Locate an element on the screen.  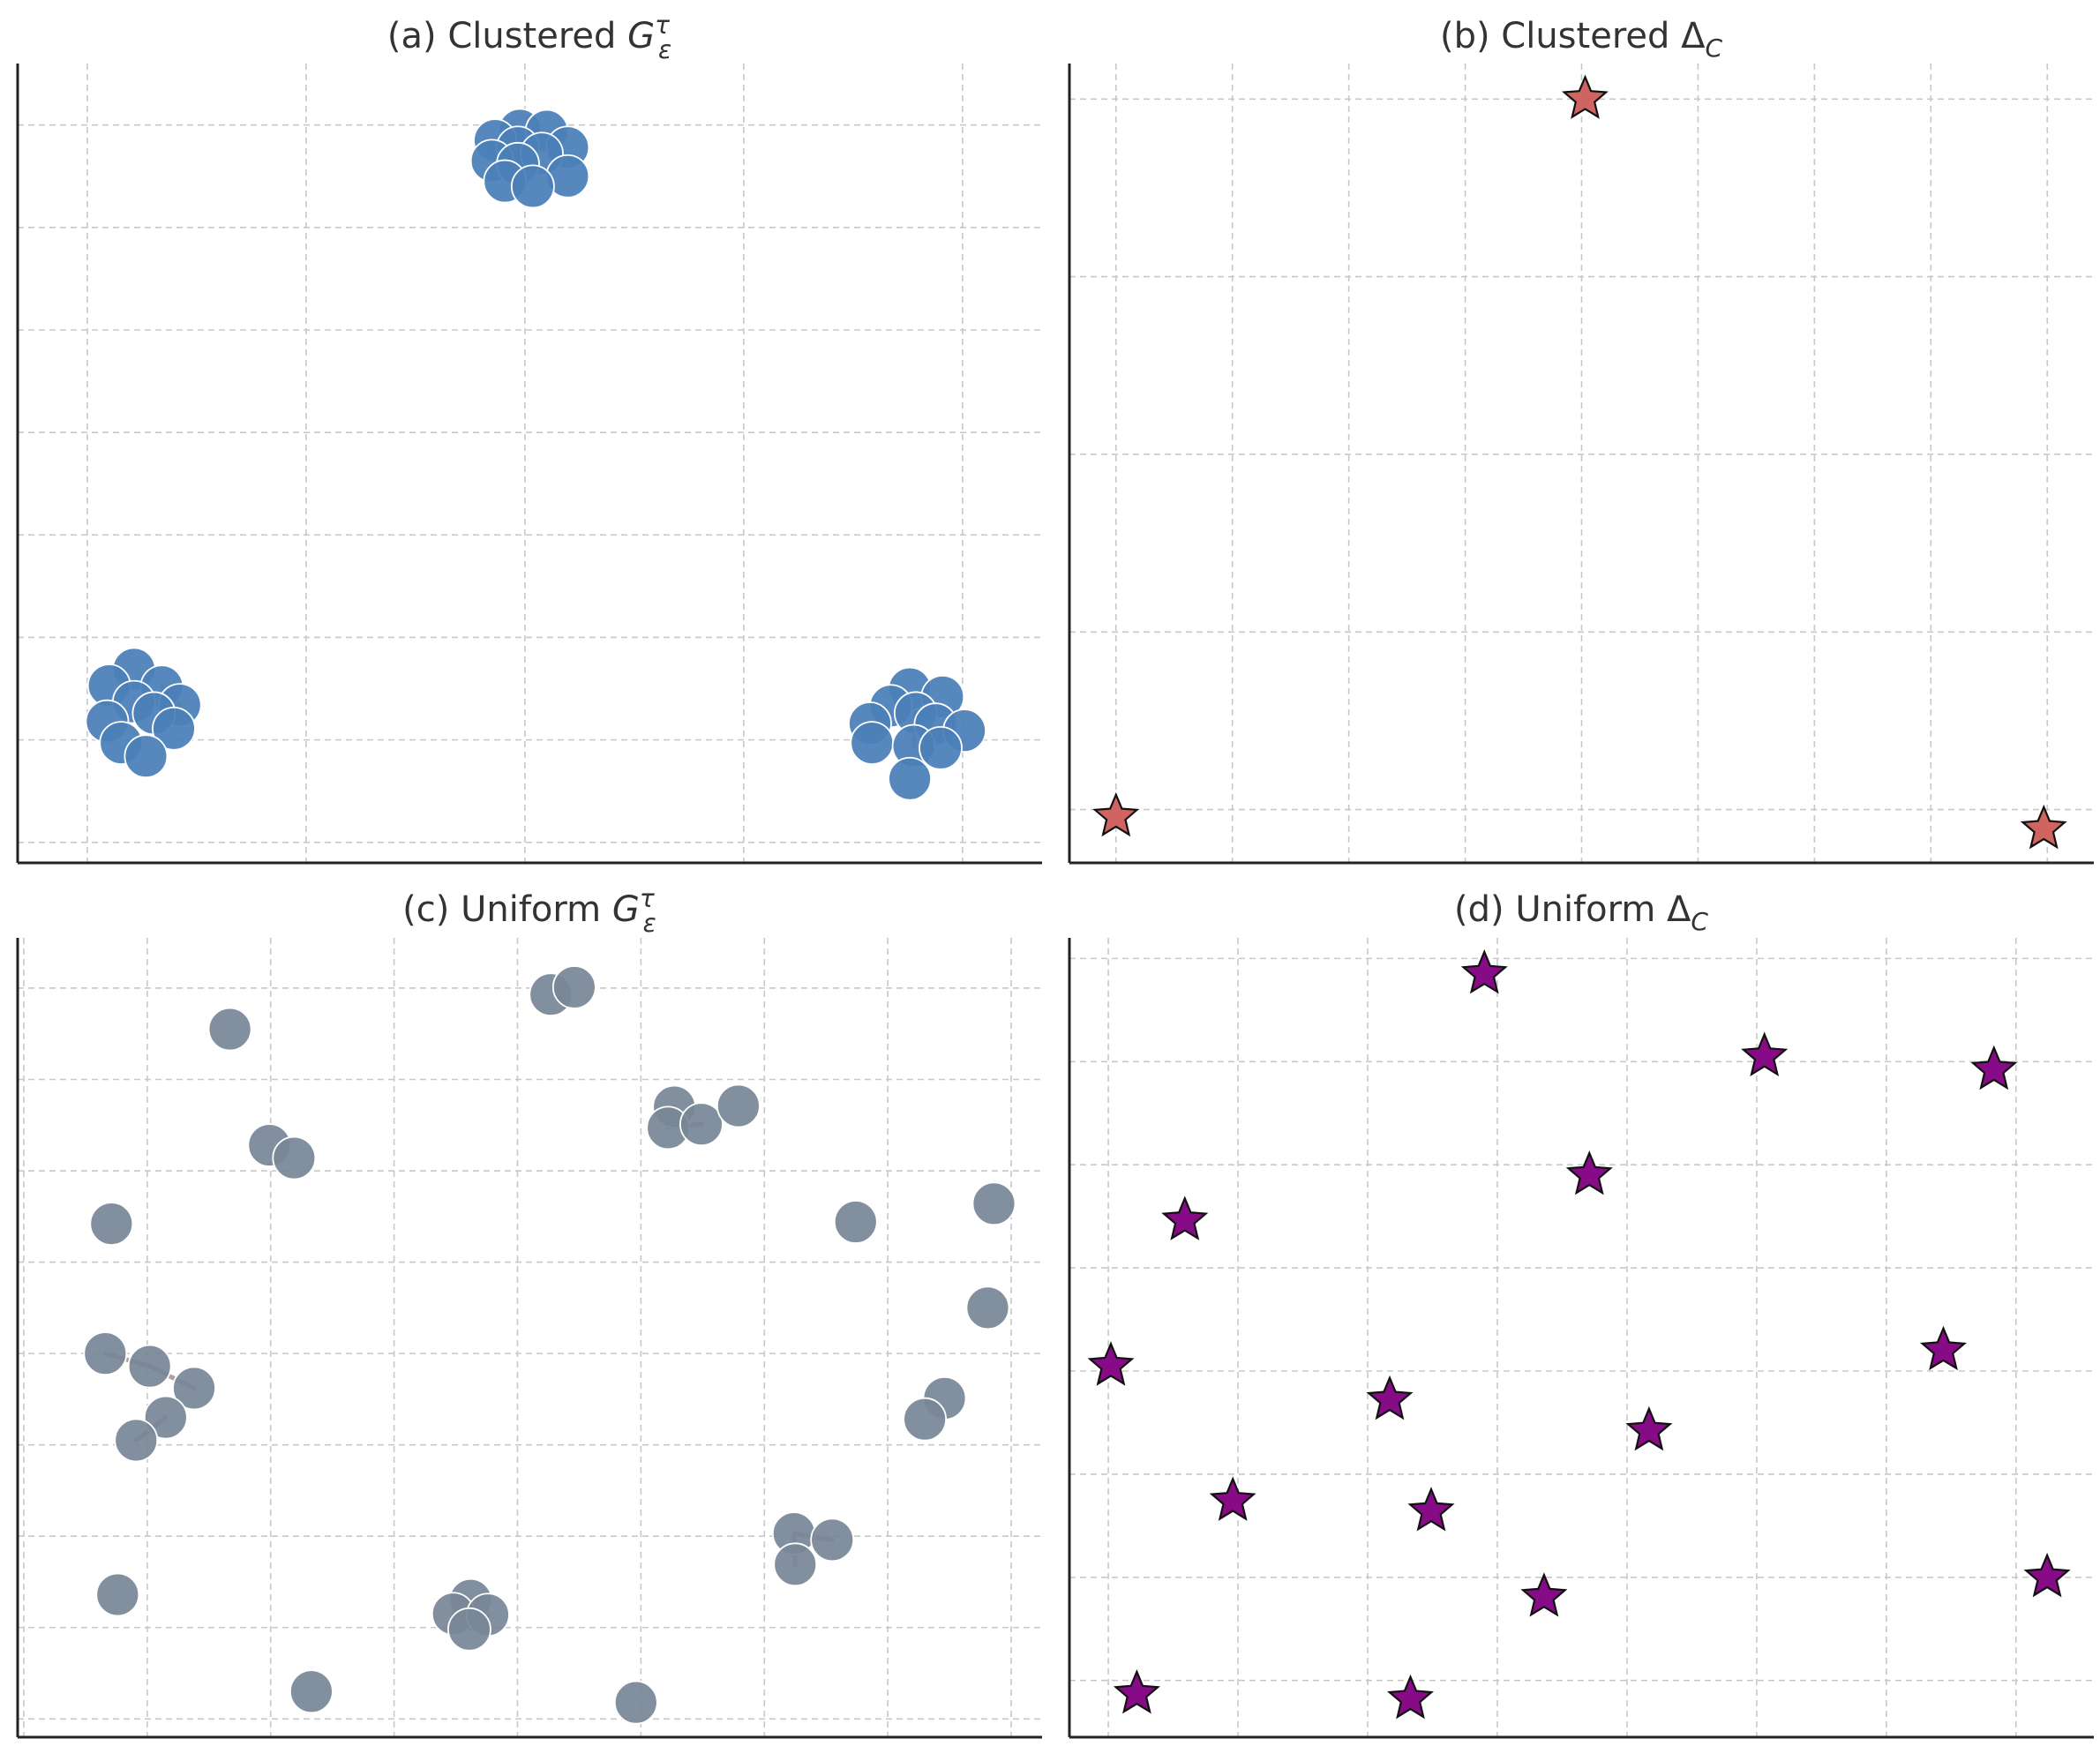
panel-title-text: (d) Uniform is located at coordinates (1560, 909).